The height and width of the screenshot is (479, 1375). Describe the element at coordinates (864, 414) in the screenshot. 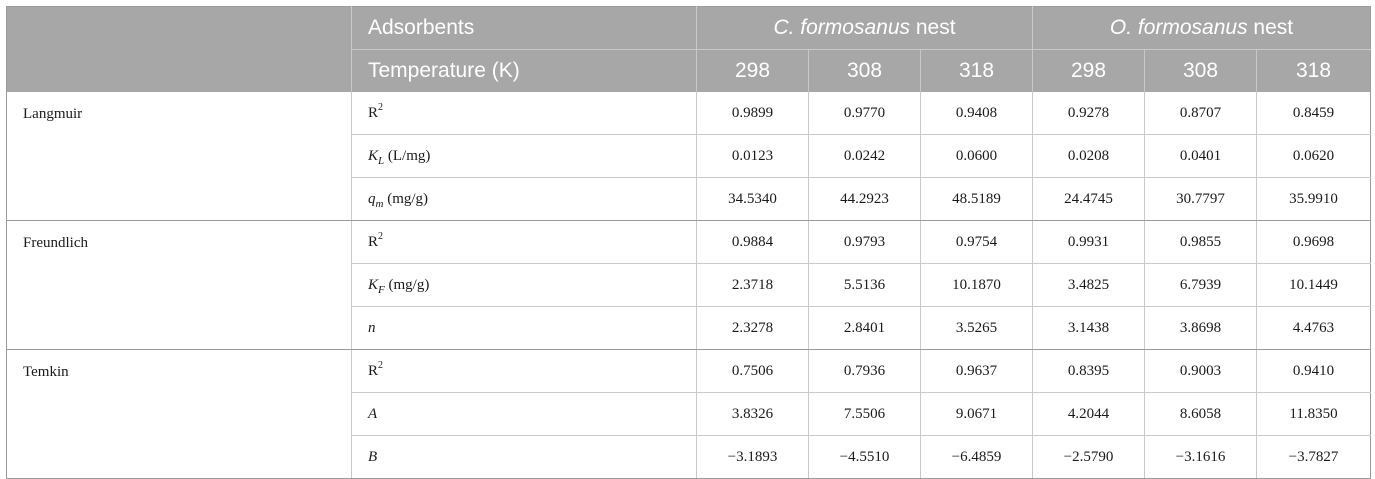

I see `value-cell: 7.5506` at that location.